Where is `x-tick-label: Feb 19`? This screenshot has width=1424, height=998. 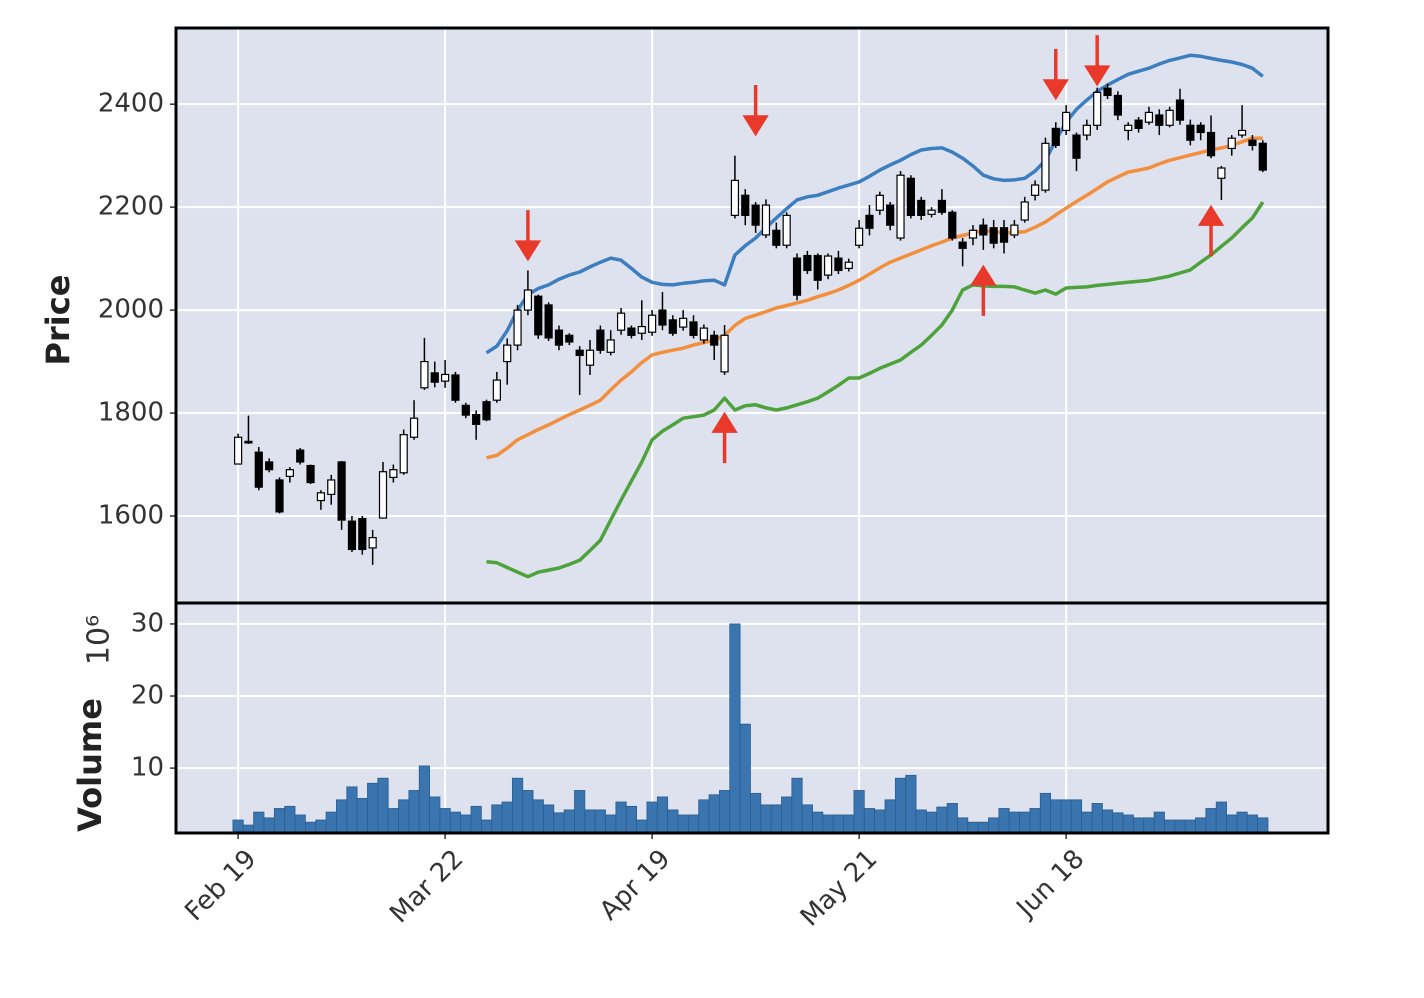
x-tick-label: Feb 19 is located at coordinates (220, 885).